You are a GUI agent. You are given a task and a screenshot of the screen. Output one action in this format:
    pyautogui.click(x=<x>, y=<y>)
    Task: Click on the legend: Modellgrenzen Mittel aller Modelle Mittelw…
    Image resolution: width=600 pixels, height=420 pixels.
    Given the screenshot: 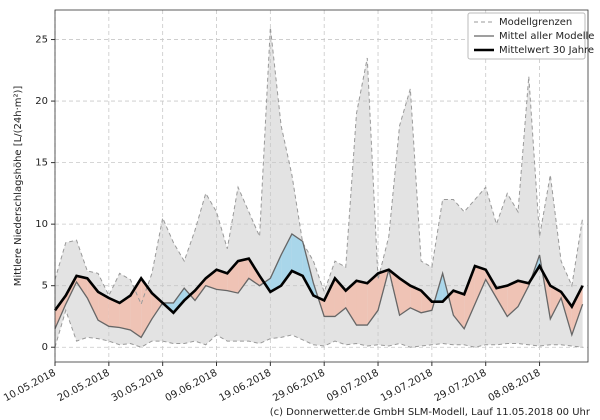 What is the action you would take?
    pyautogui.click(x=530, y=36)
    